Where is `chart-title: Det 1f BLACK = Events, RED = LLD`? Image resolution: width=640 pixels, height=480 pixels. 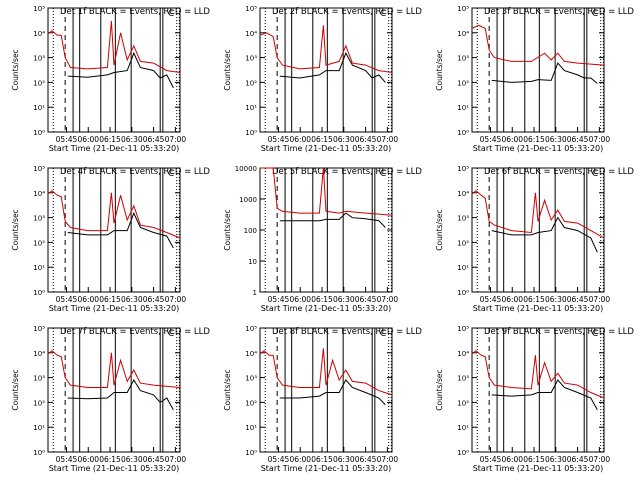
chart-title: Det 1f BLACK = Events, RED = LLD is located at coordinates (135, 12).